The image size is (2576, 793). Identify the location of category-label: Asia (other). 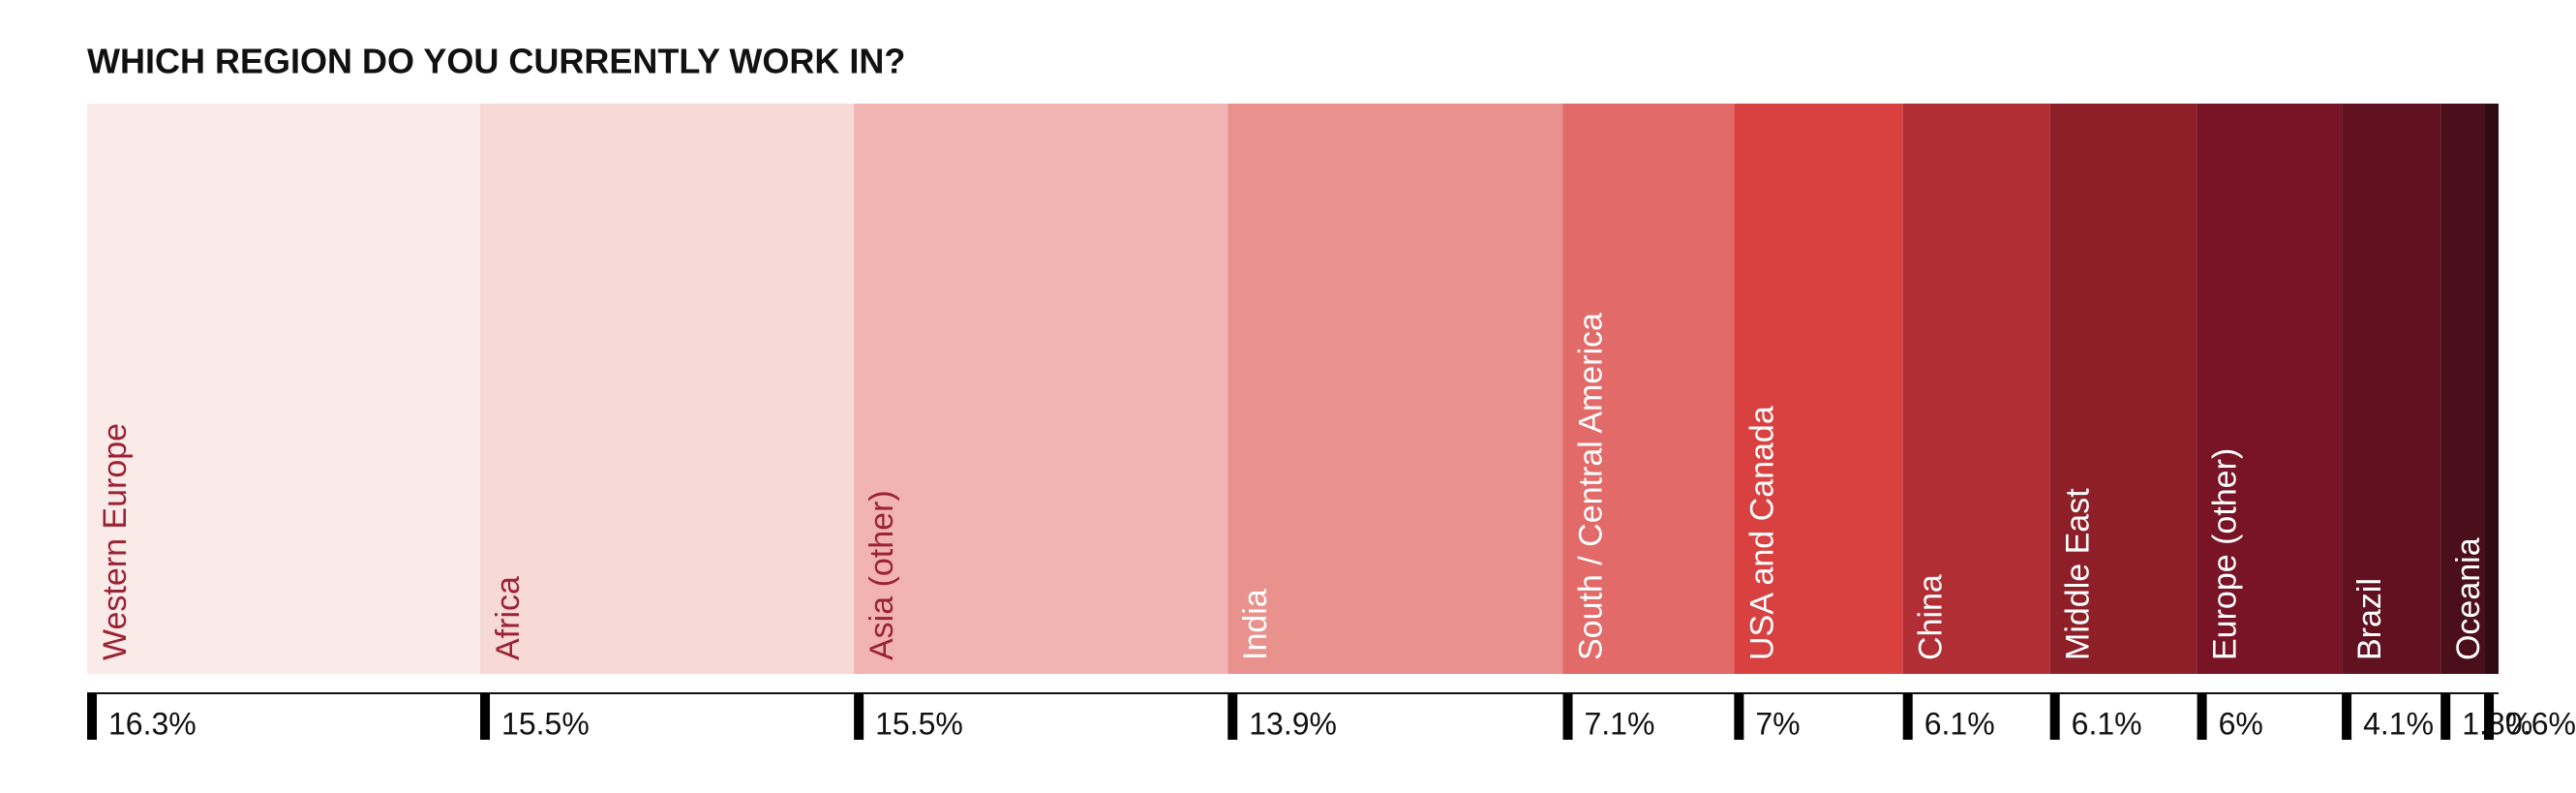
(882, 575).